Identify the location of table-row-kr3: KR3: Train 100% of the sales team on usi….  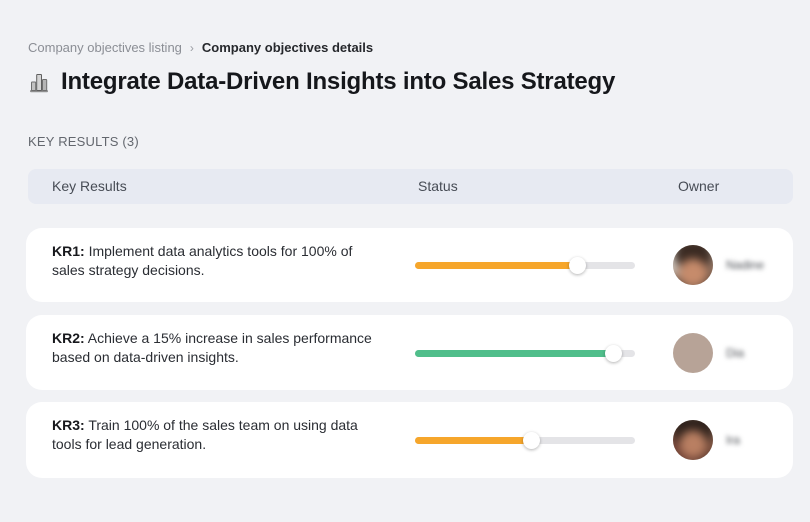
(409, 440).